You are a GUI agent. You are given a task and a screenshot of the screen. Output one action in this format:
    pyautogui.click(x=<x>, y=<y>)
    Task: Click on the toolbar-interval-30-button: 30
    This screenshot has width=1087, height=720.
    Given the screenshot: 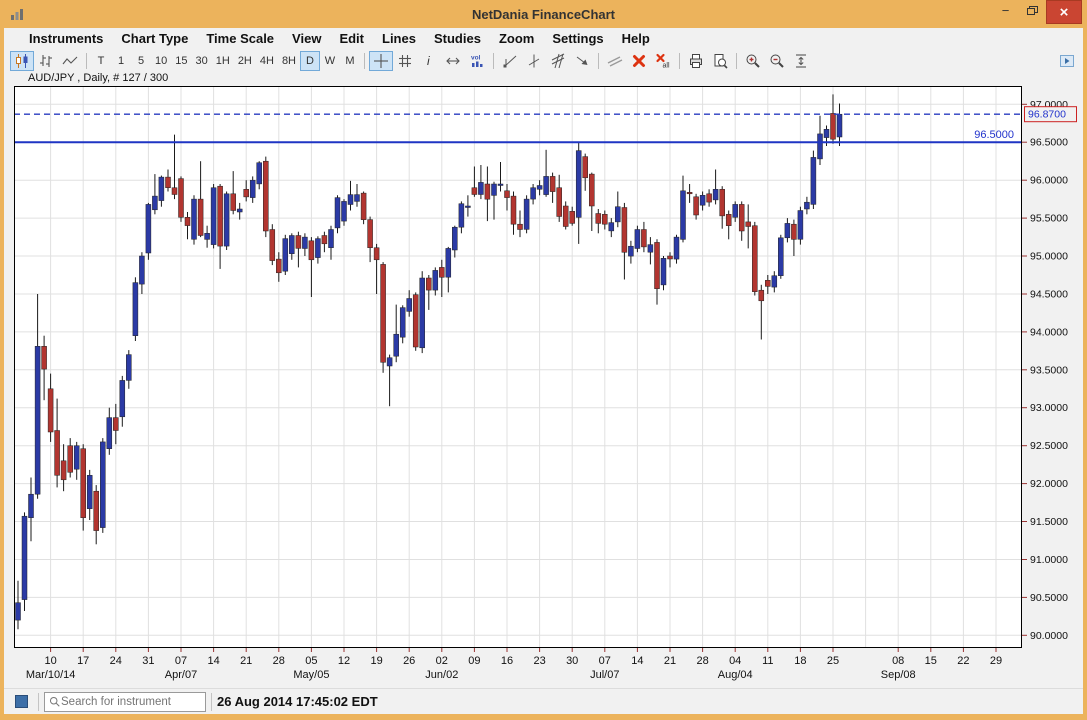 What is the action you would take?
    pyautogui.click(x=201, y=61)
    